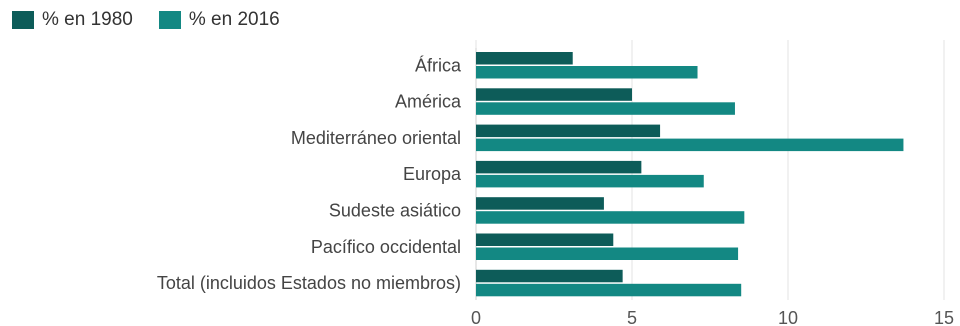  I want to click on legend: % en 1980 % en 2016, so click(159, 20).